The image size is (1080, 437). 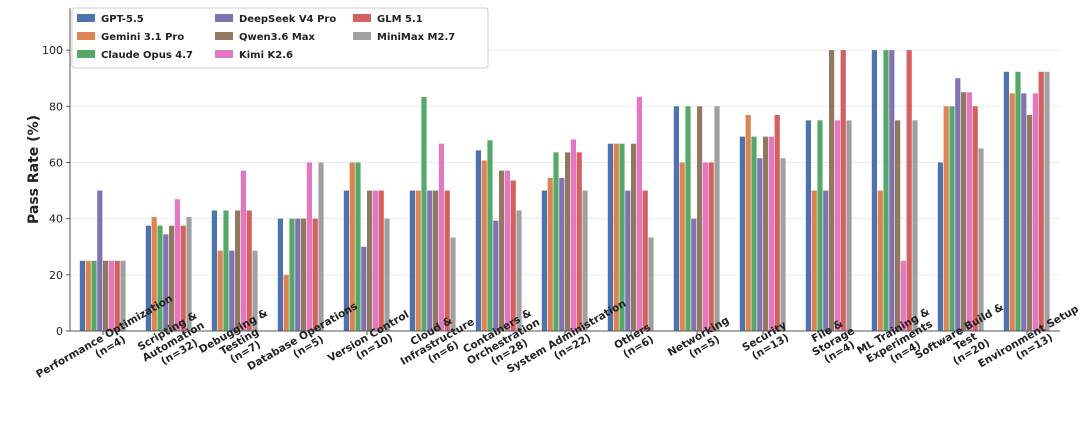 I want to click on legend-box, so click(x=280, y=38).